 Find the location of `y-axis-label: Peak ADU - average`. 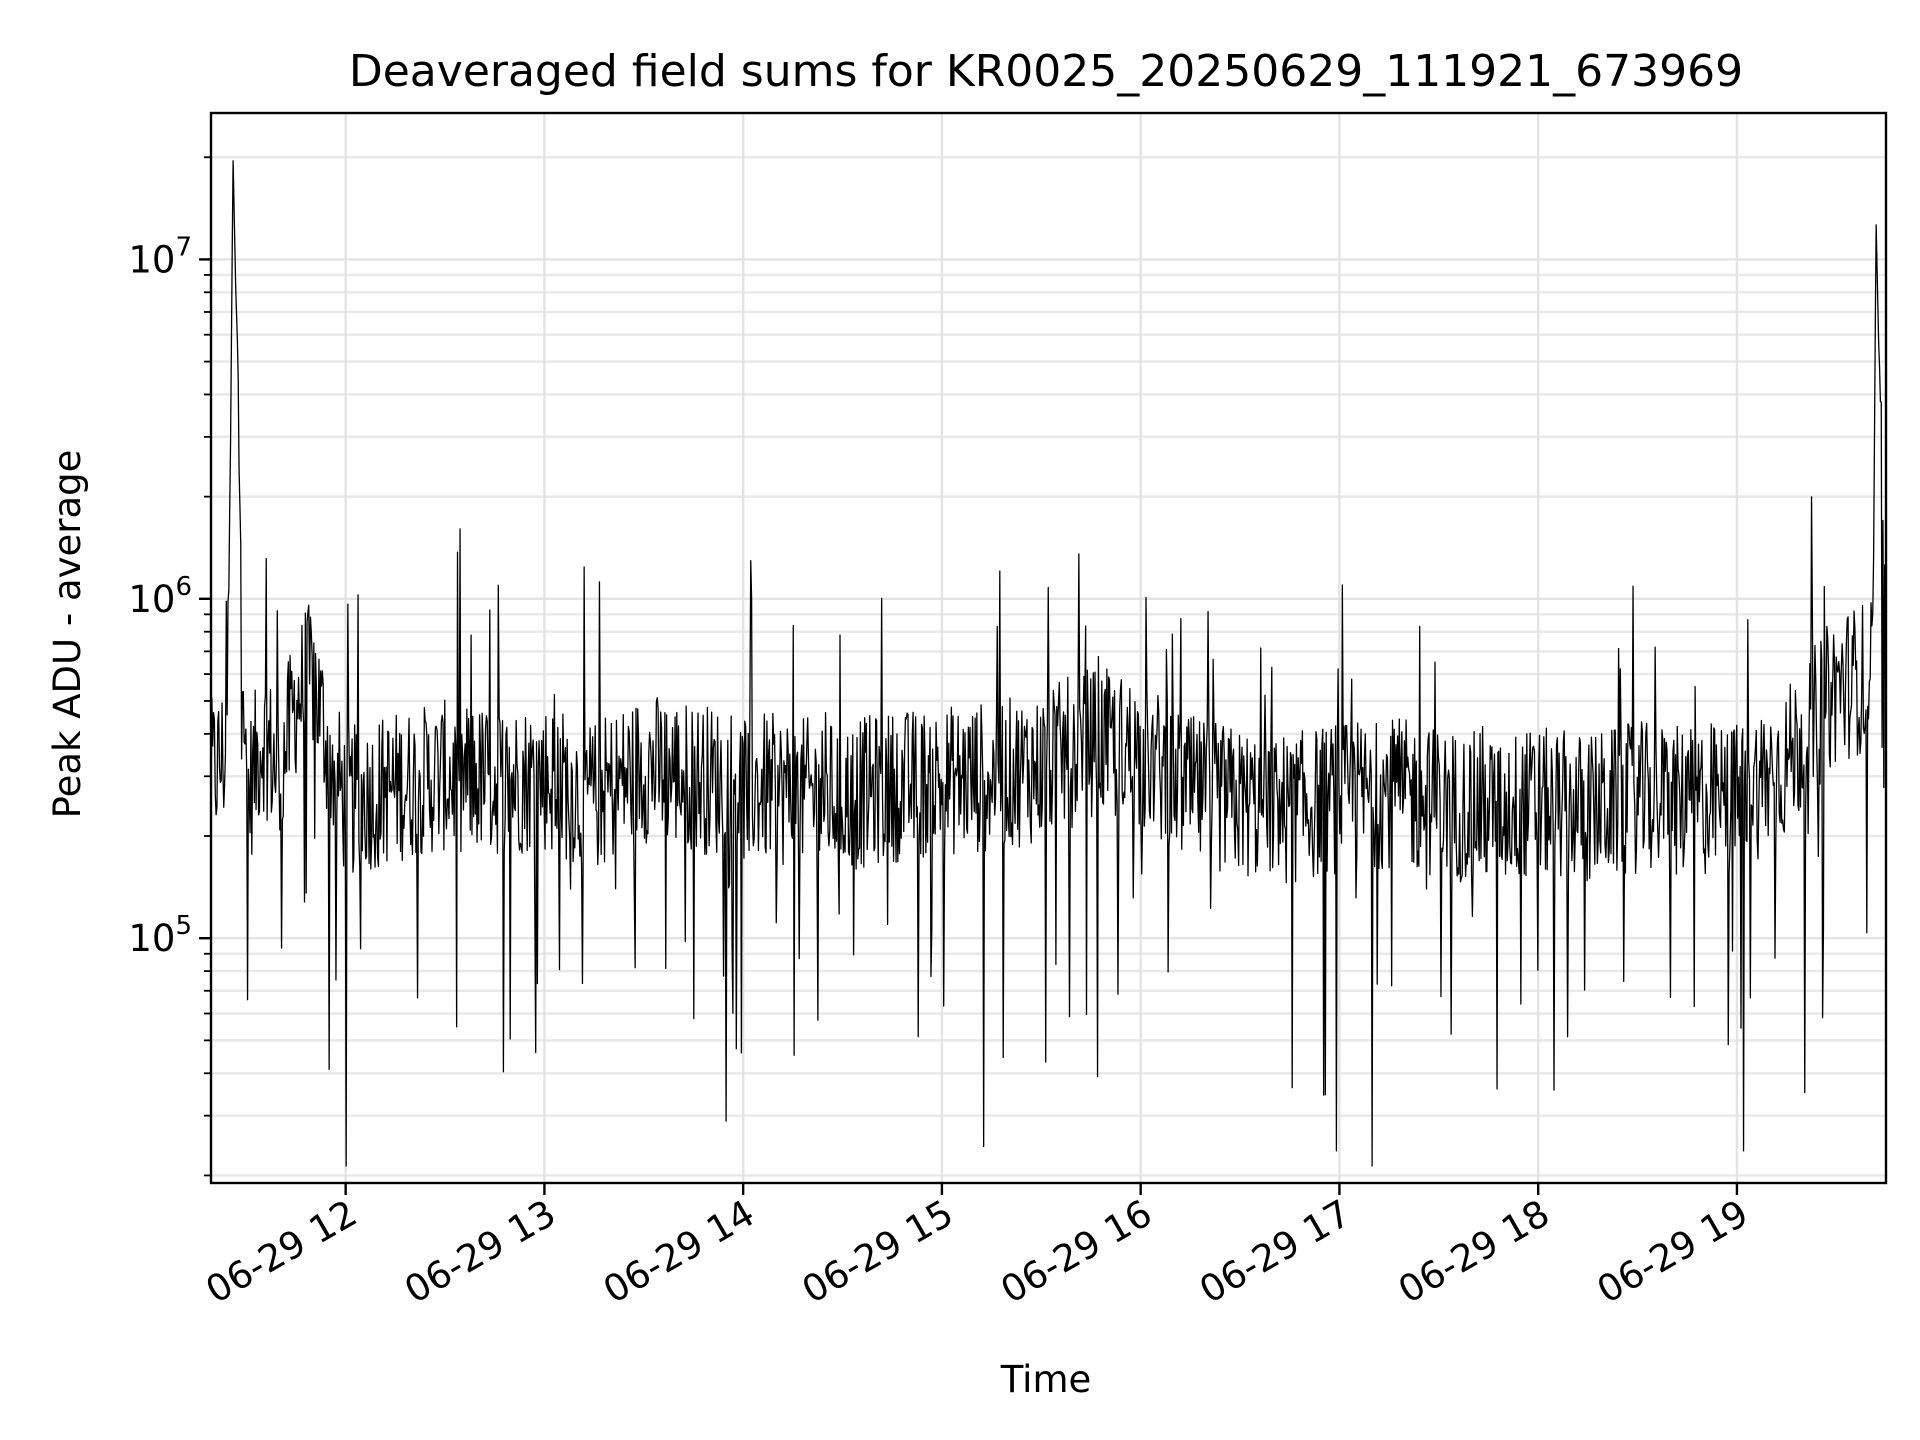

y-axis-label: Peak ADU - average is located at coordinates (67, 634).